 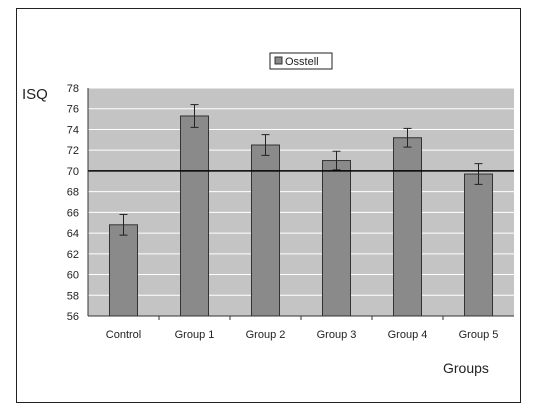 I want to click on legend-box, so click(x=301, y=61).